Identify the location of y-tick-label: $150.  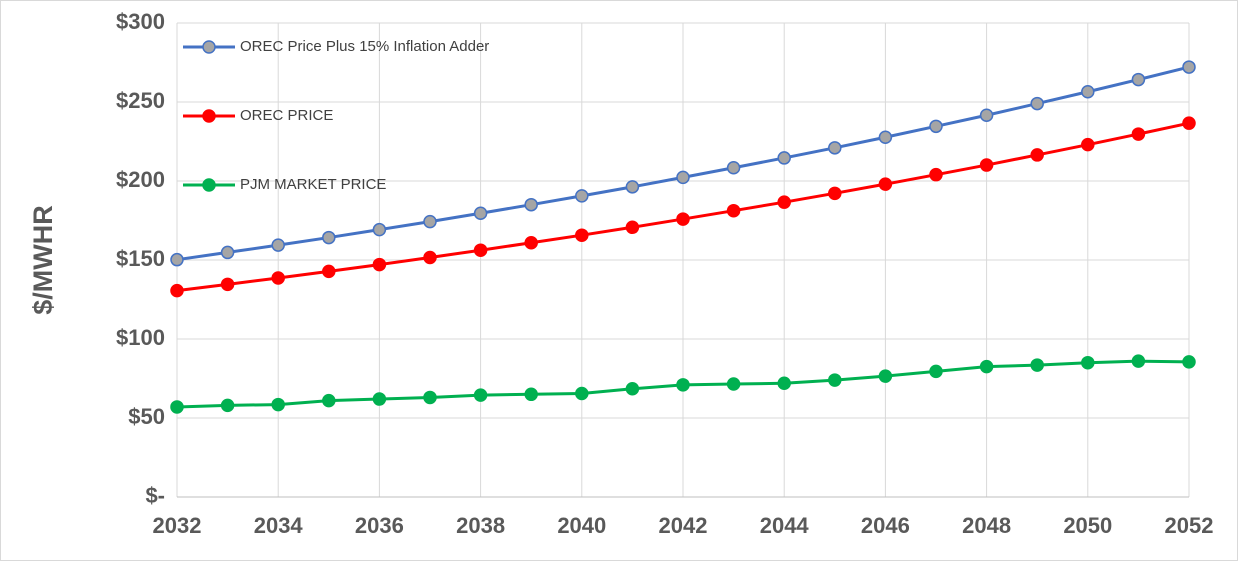
(140, 258).